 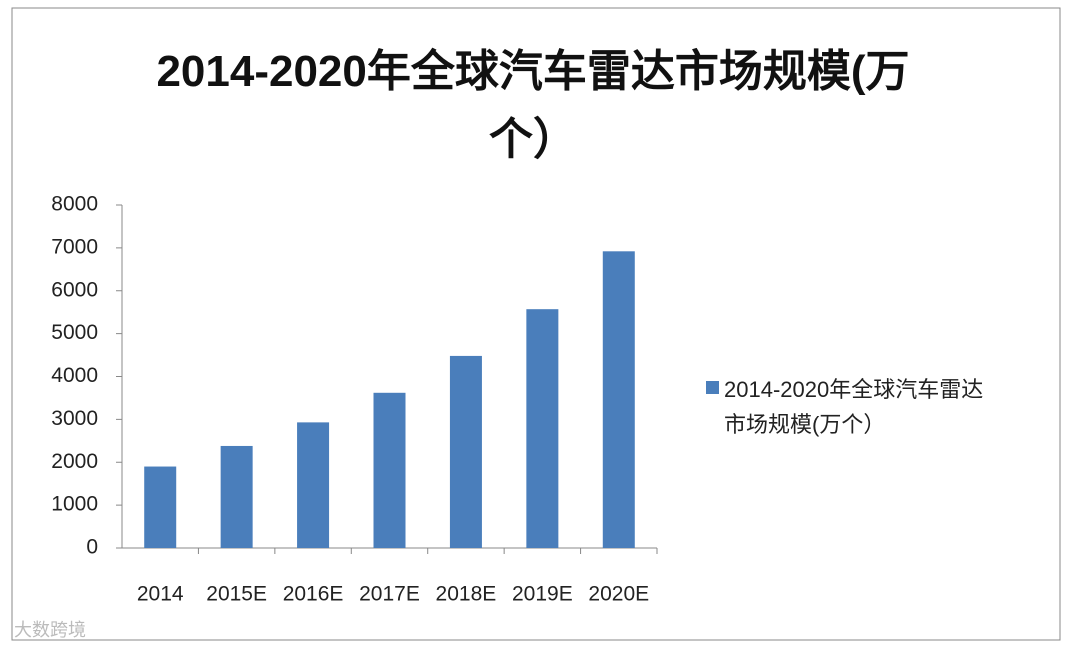 I want to click on chart-title: 2014-2020年全球汽车雷达市场规模(万个）, so click(x=533, y=105).